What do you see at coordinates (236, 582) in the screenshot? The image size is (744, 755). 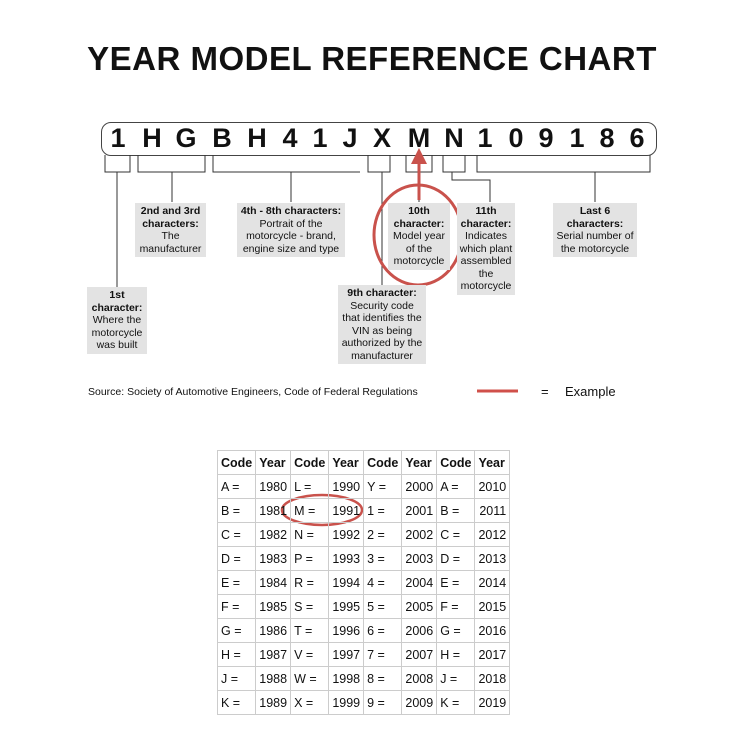 I see `code-cell: E =` at bounding box center [236, 582].